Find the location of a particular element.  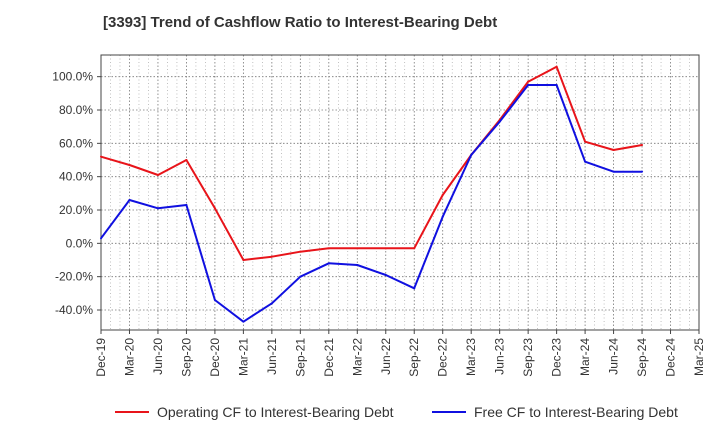

y-tick-label: 0.0% is located at coordinates (80, 243).